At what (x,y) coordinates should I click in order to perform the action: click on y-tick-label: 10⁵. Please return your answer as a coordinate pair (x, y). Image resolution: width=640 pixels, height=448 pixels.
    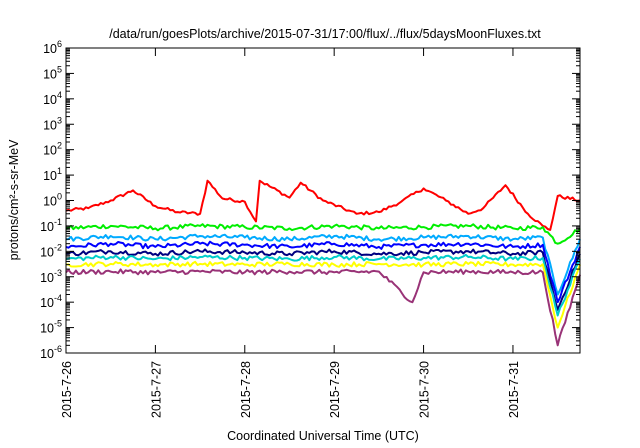
    Looking at the image, I should click on (52, 72).